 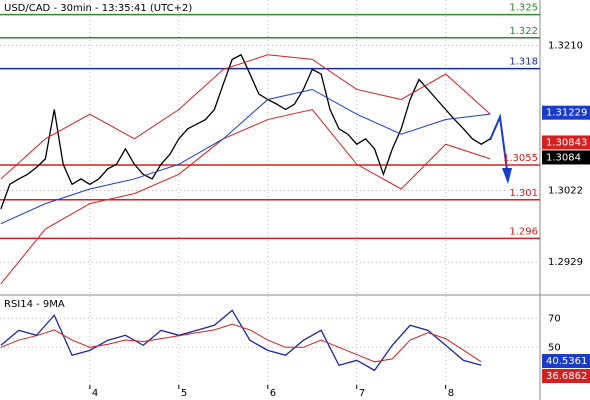 I want to click on level-label: 1.325, so click(x=523, y=8).